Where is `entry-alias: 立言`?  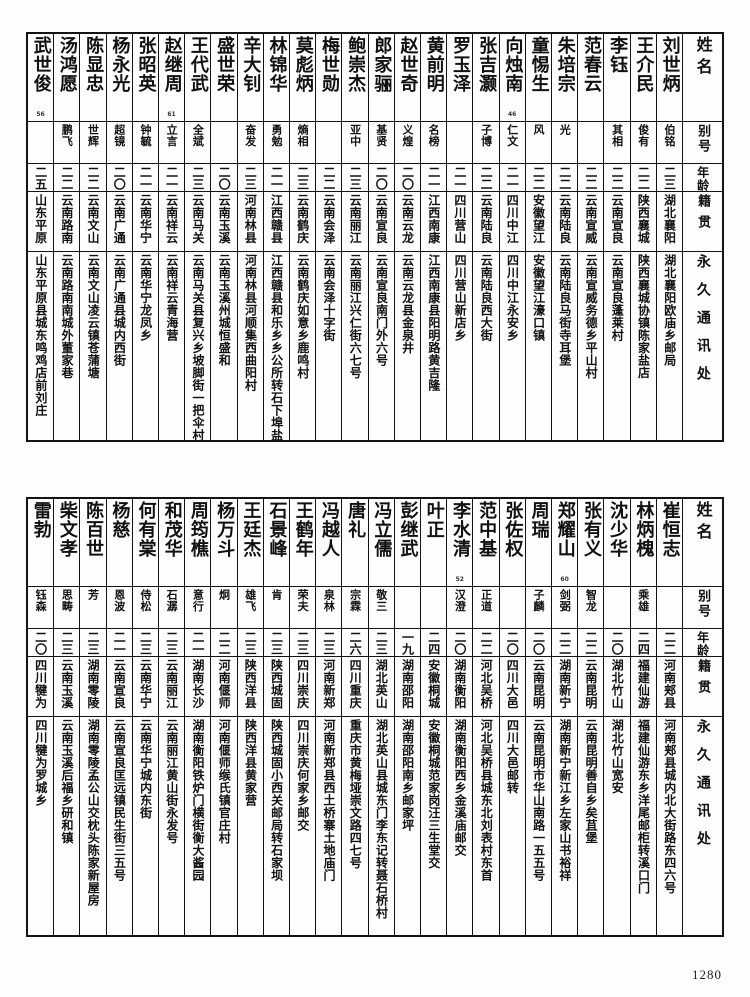 entry-alias: 立言 is located at coordinates (172, 135).